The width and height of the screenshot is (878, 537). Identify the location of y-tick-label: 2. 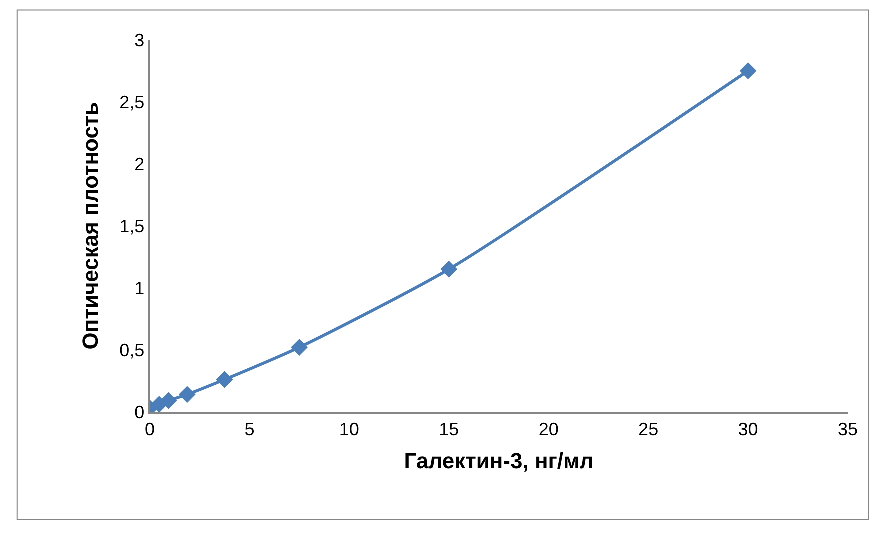
(139, 164).